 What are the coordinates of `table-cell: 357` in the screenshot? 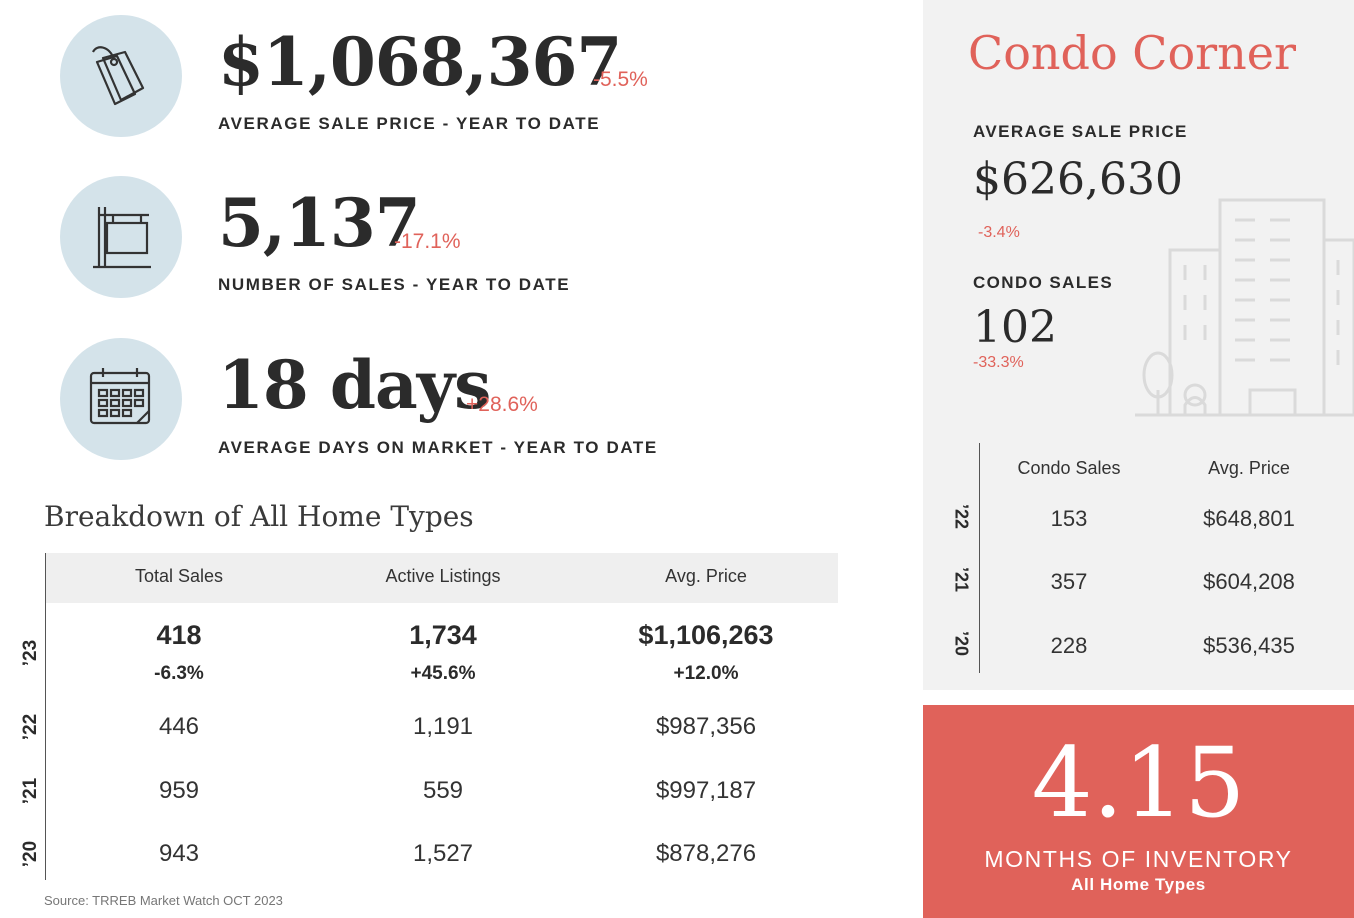 It's located at (1069, 581).